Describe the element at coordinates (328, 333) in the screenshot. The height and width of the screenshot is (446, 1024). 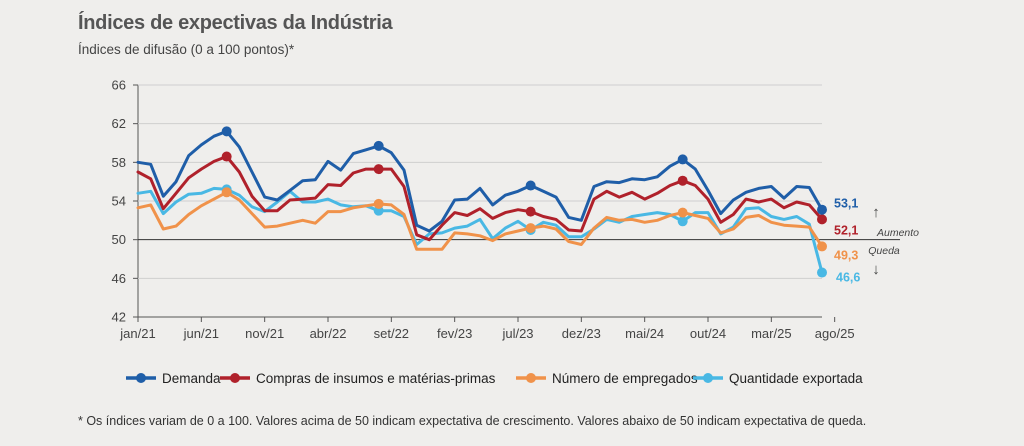
I see `x-tick-label: abr/22` at that location.